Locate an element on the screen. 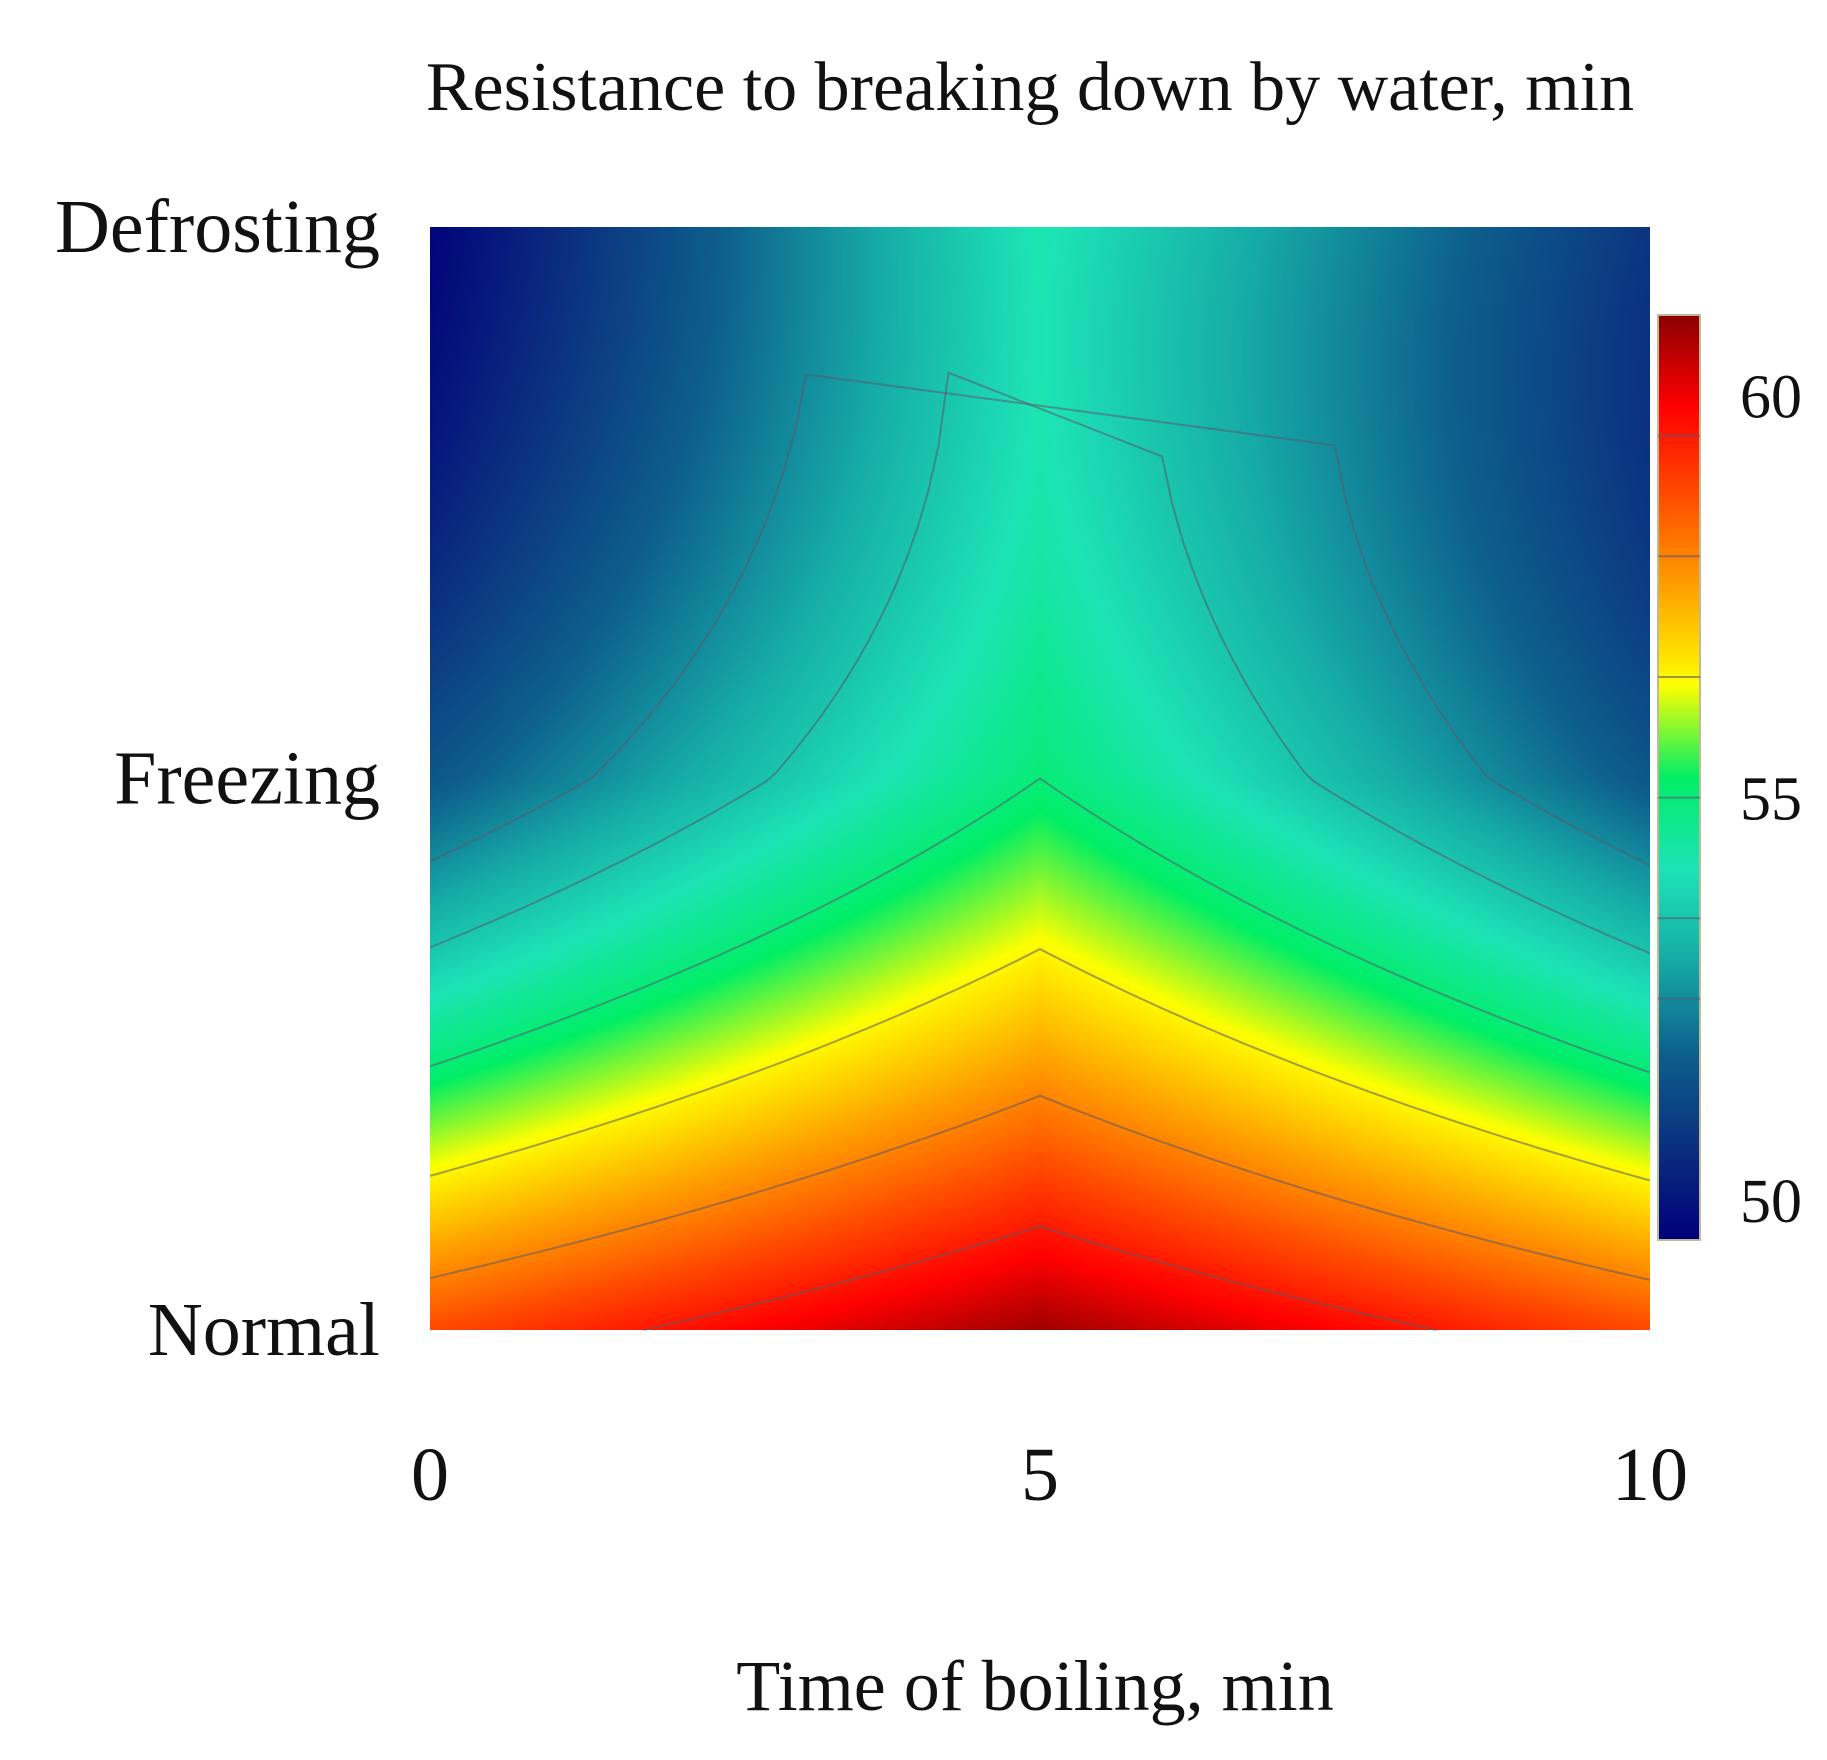 The width and height of the screenshot is (1827, 1760). x-tick-label: 0 is located at coordinates (430, 1475).